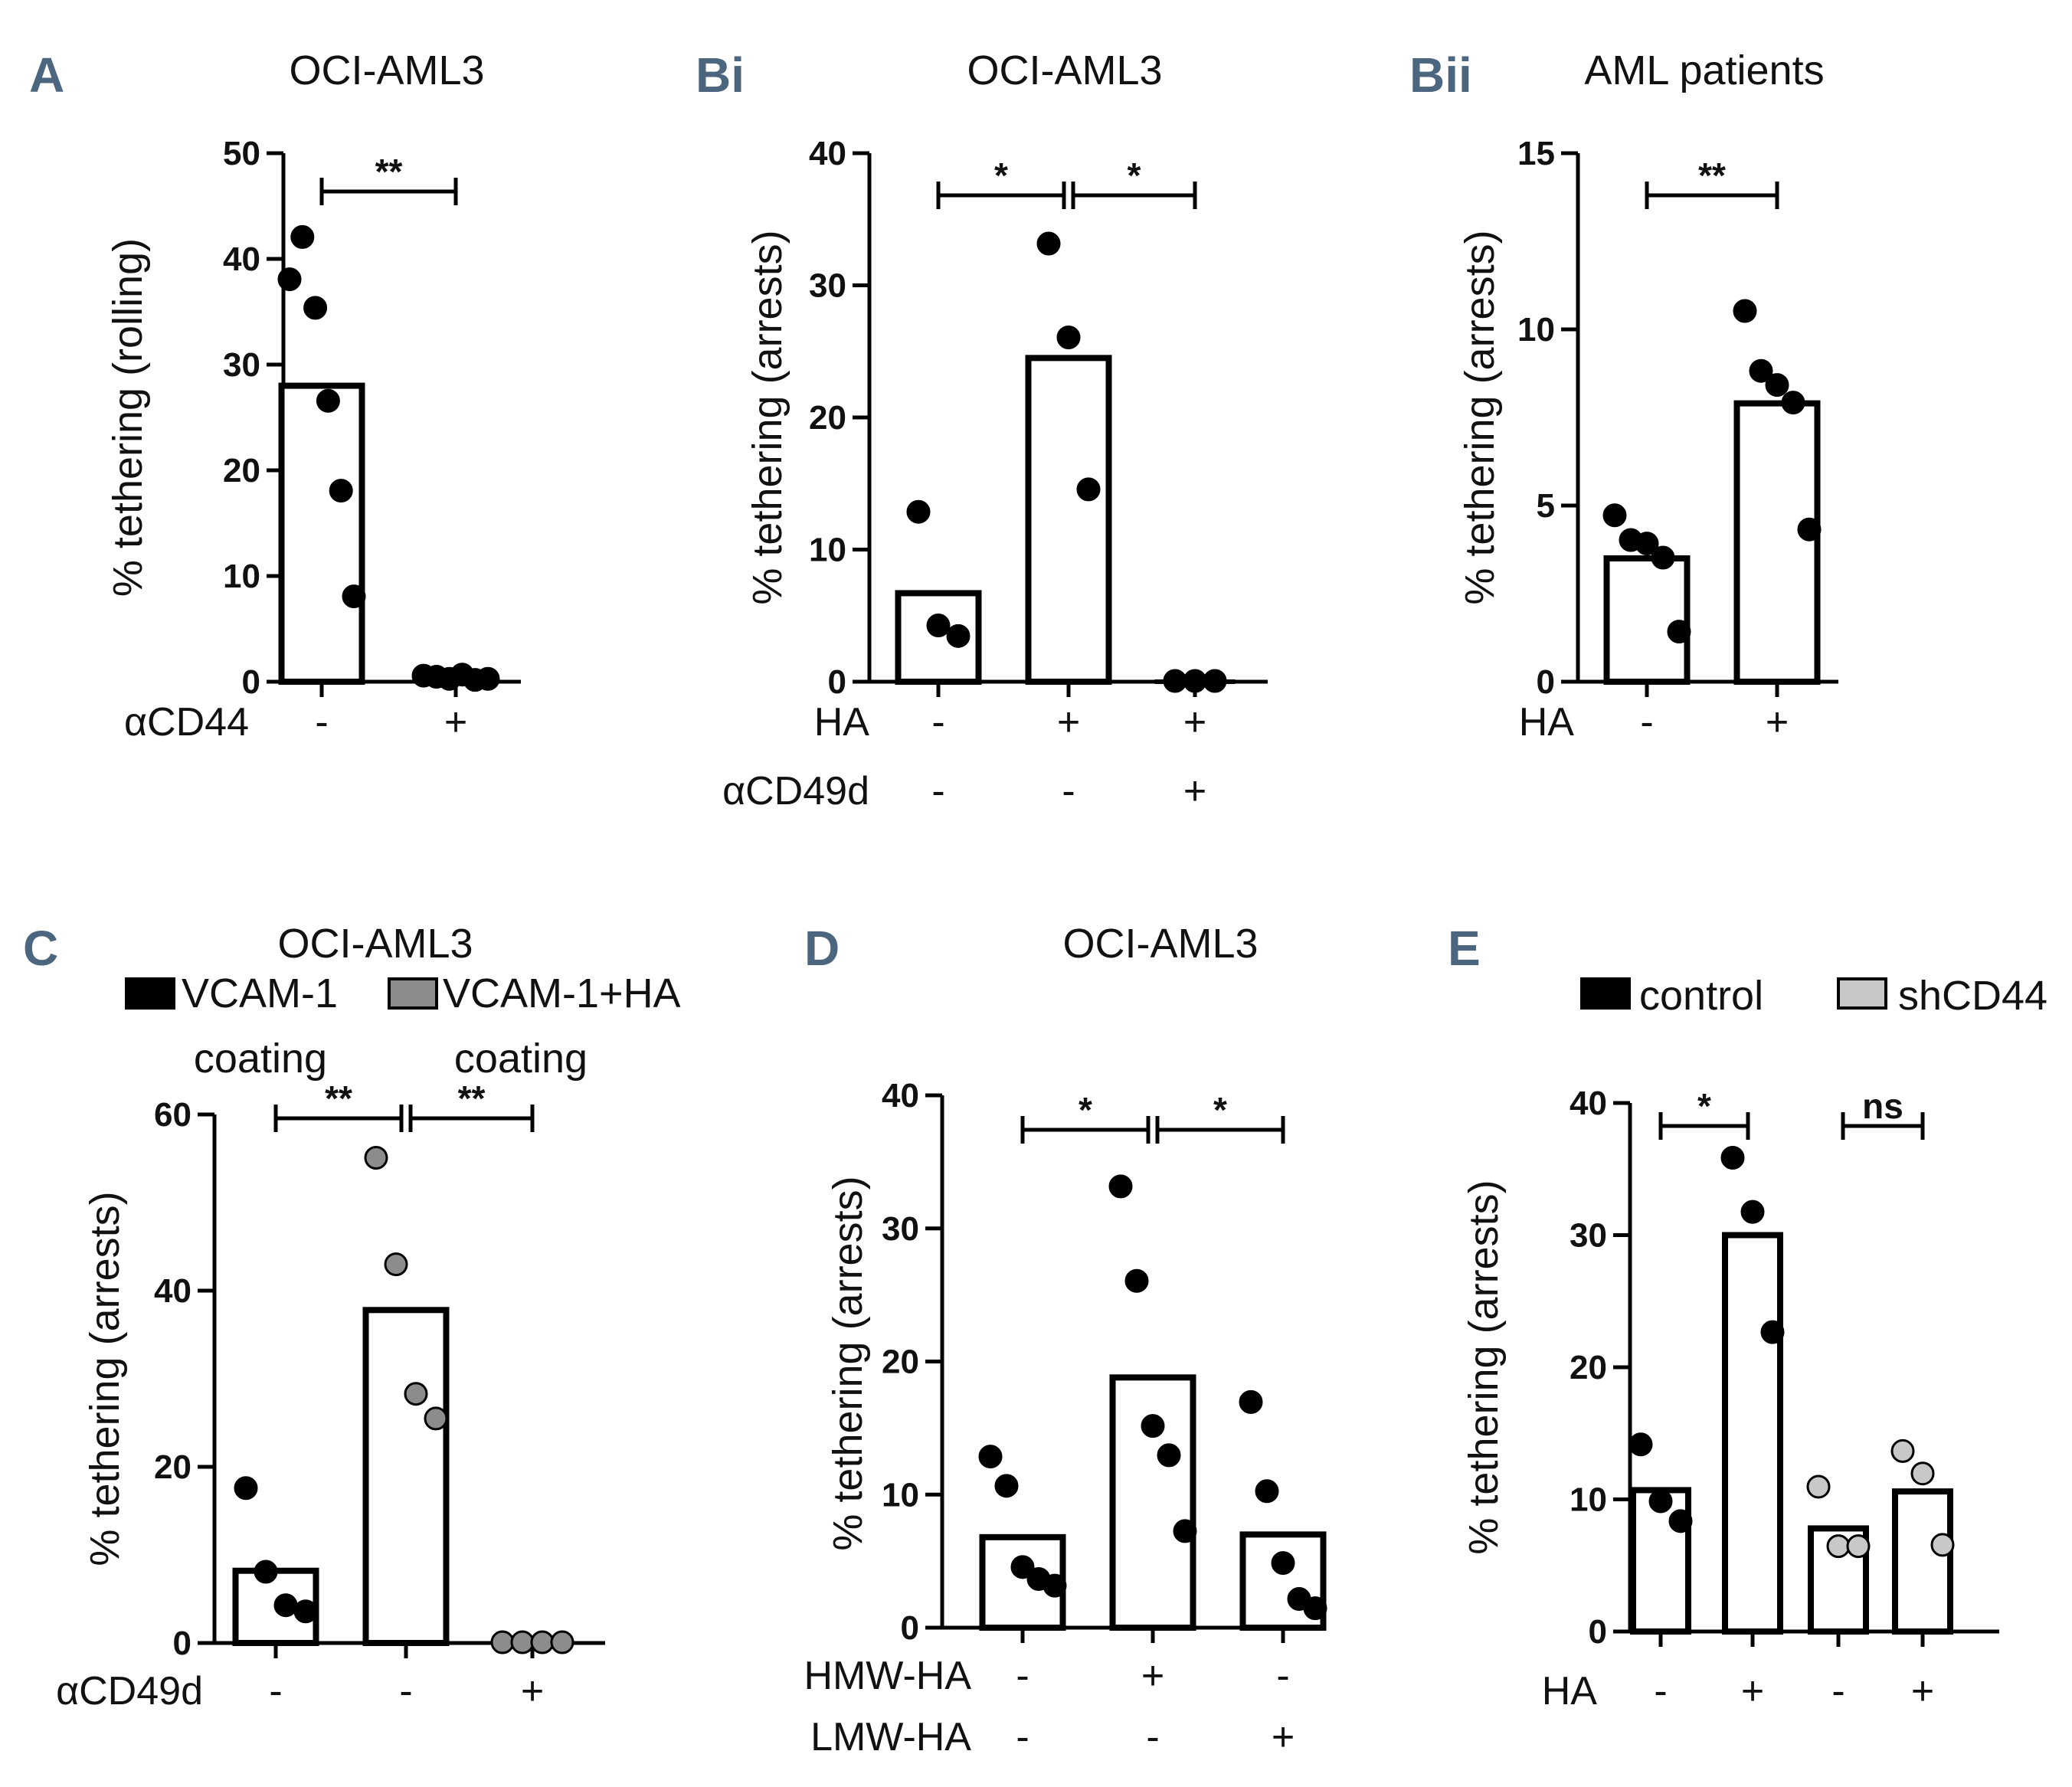 This screenshot has height=1787, width=2072. Describe the element at coordinates (1972, 996) in the screenshot. I see `legend-label: shCD44` at that location.